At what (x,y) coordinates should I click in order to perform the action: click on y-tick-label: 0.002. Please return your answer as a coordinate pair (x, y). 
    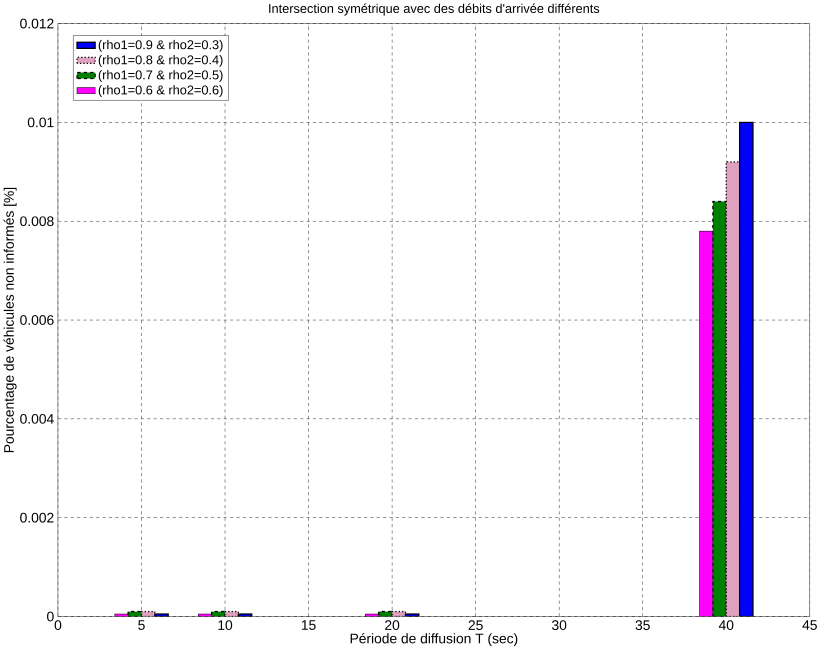
    Looking at the image, I should click on (37, 517).